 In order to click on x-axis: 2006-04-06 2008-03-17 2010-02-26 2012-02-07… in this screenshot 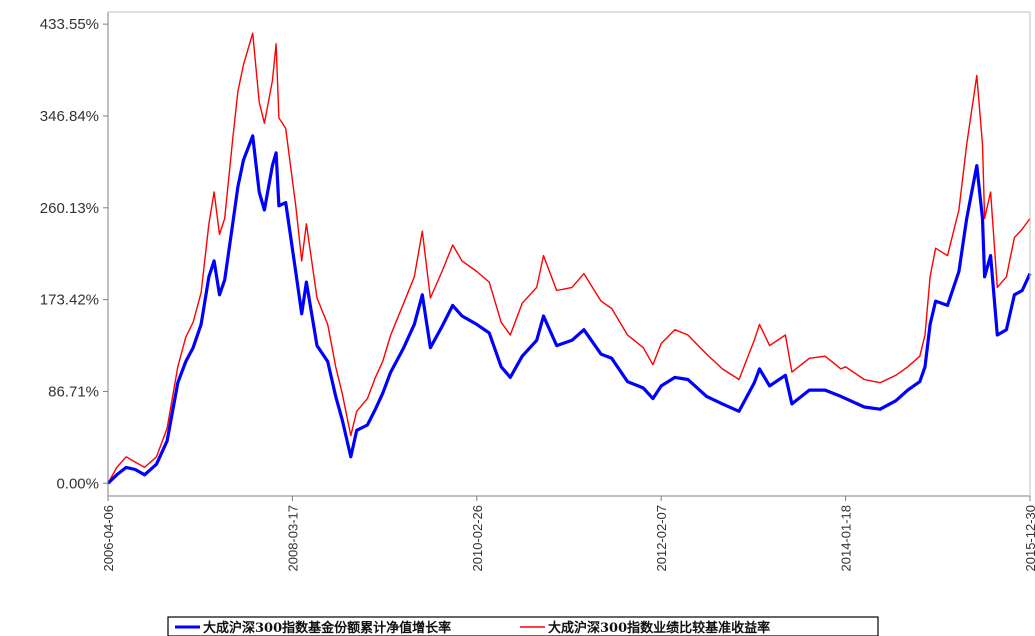, I will do `click(568, 534)`.